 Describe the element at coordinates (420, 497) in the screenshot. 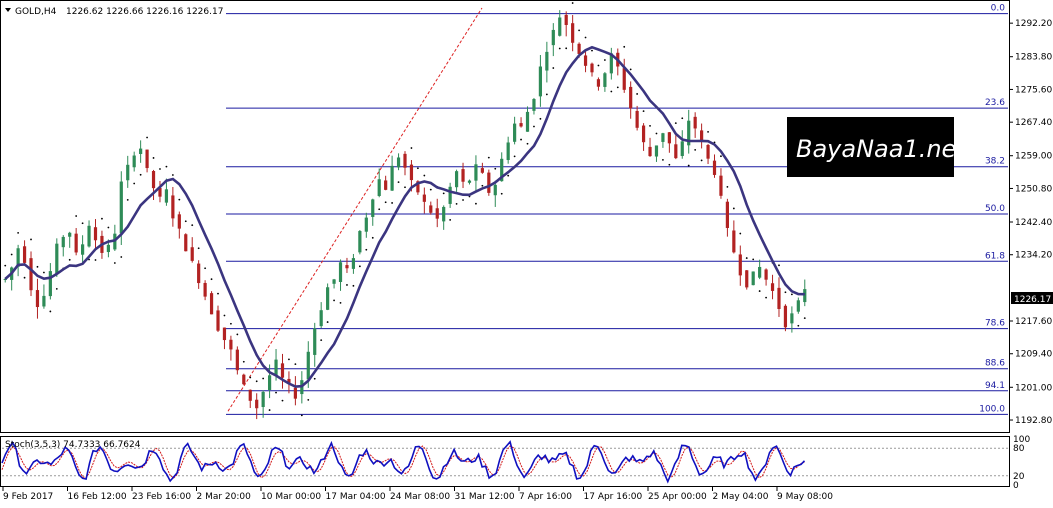

I see `time-tick-label: 24 Mar 08:00` at that location.